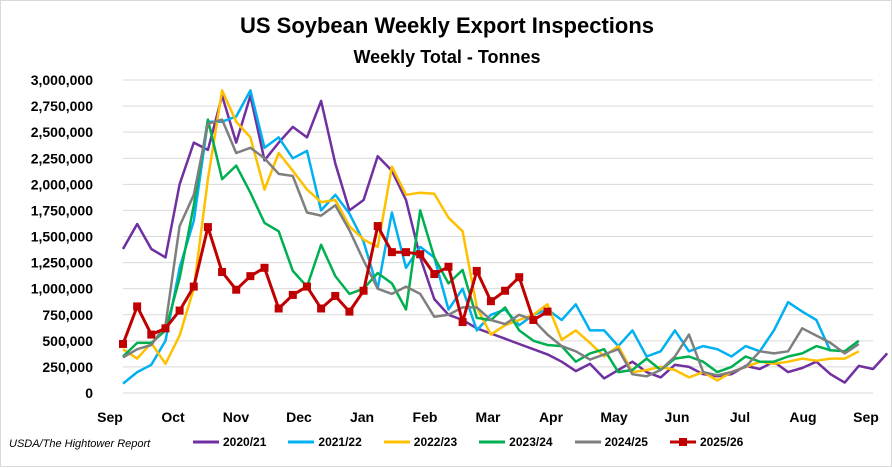 The image size is (892, 468). What do you see at coordinates (62, 289) in the screenshot?
I see `y-tick-label: 1,000,000` at bounding box center [62, 289].